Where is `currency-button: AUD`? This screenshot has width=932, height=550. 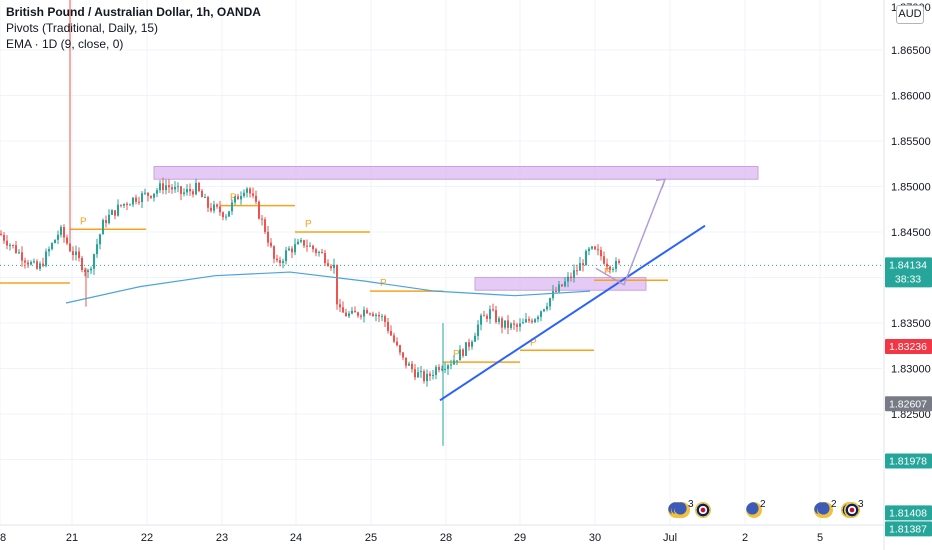
currency-button: AUD is located at coordinates (910, 14).